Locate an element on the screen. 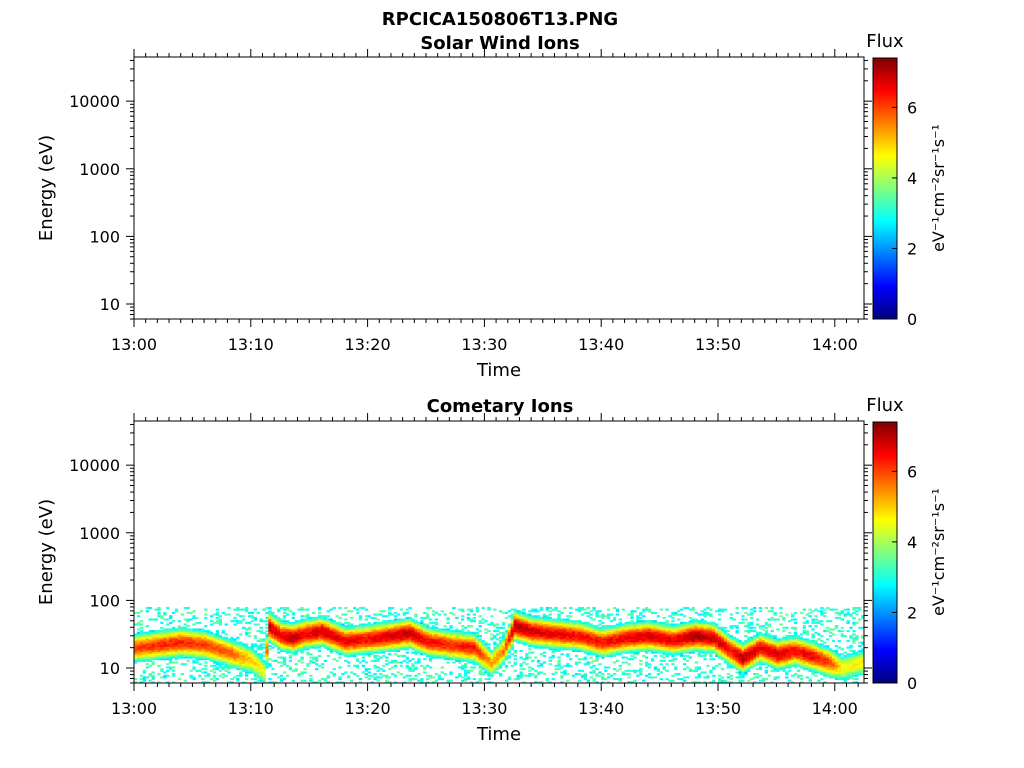 The height and width of the screenshot is (768, 1024). y-tick-label: 100 is located at coordinates (104, 236).